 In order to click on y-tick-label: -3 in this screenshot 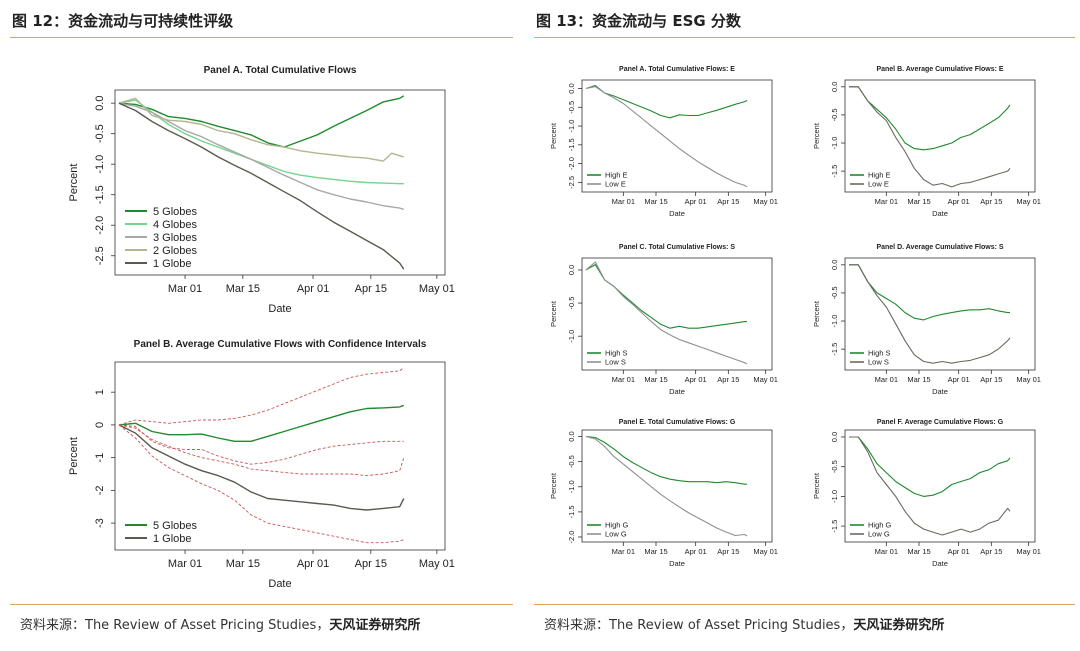, I will do `click(100, 523)`.